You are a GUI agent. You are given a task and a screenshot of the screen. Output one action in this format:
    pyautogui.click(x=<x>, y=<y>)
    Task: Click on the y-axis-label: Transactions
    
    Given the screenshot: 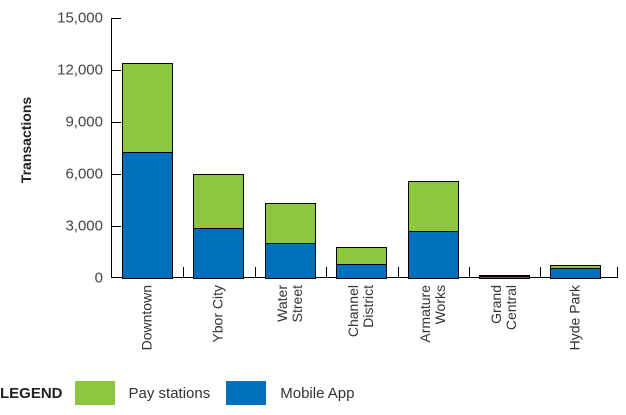 What is the action you would take?
    pyautogui.click(x=26, y=140)
    